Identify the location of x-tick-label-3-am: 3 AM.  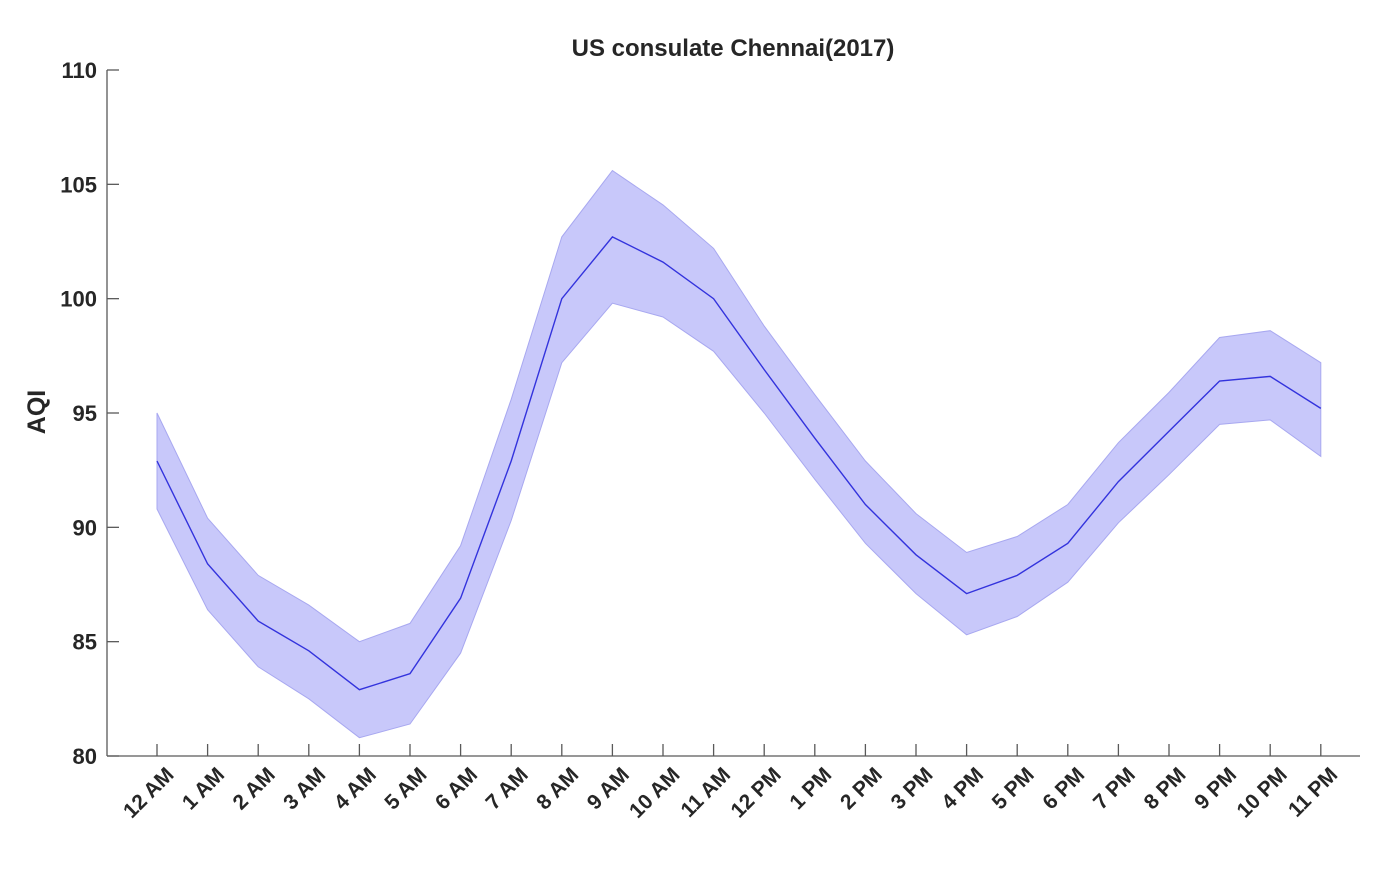
(304, 788).